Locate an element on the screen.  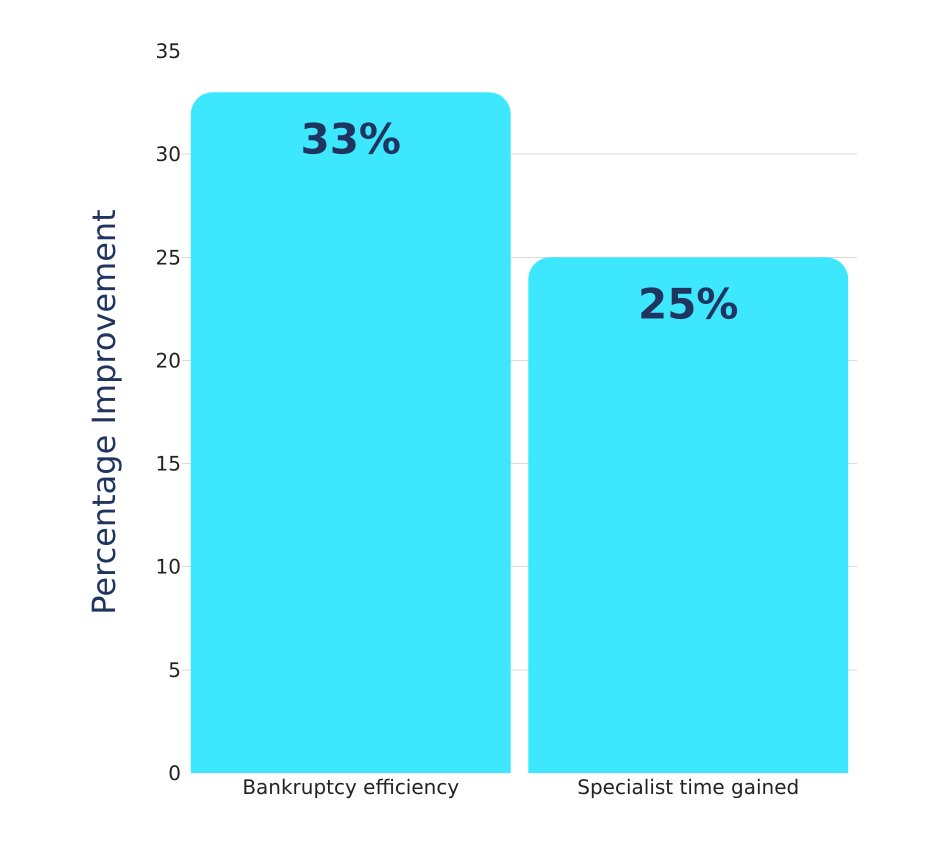
x-tick-label: Specialist time gained is located at coordinates (688, 787).